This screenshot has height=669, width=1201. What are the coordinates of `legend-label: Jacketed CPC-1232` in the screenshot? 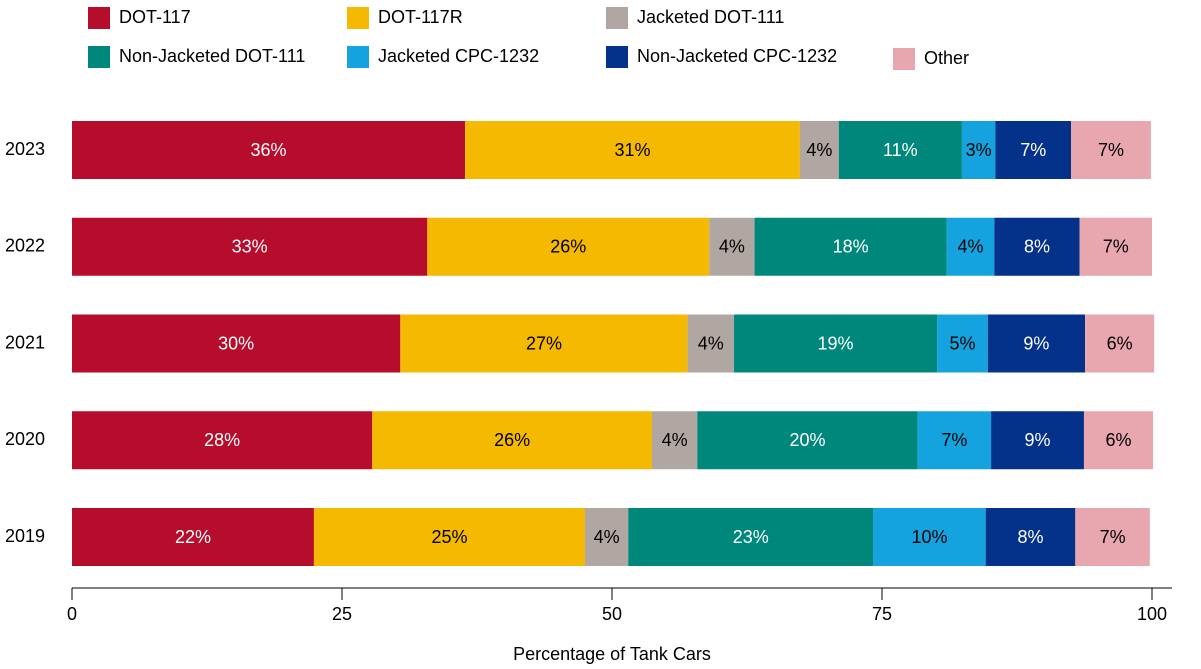 It's located at (458, 56).